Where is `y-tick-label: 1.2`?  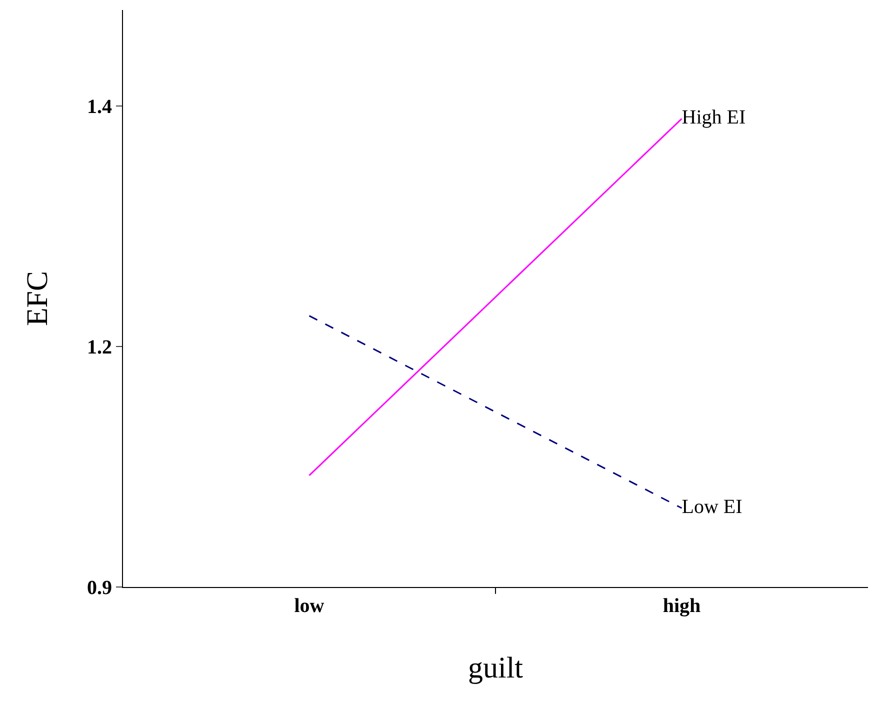
y-tick-label: 1.2 is located at coordinates (99, 347).